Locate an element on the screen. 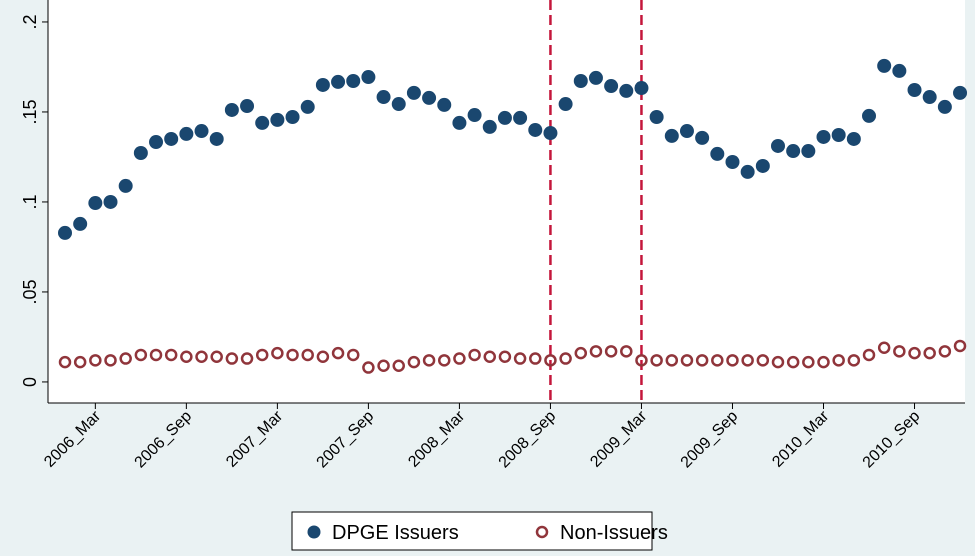 This screenshot has height=556, width=975. x-tick-label: 2006_Mar is located at coordinates (72, 438).